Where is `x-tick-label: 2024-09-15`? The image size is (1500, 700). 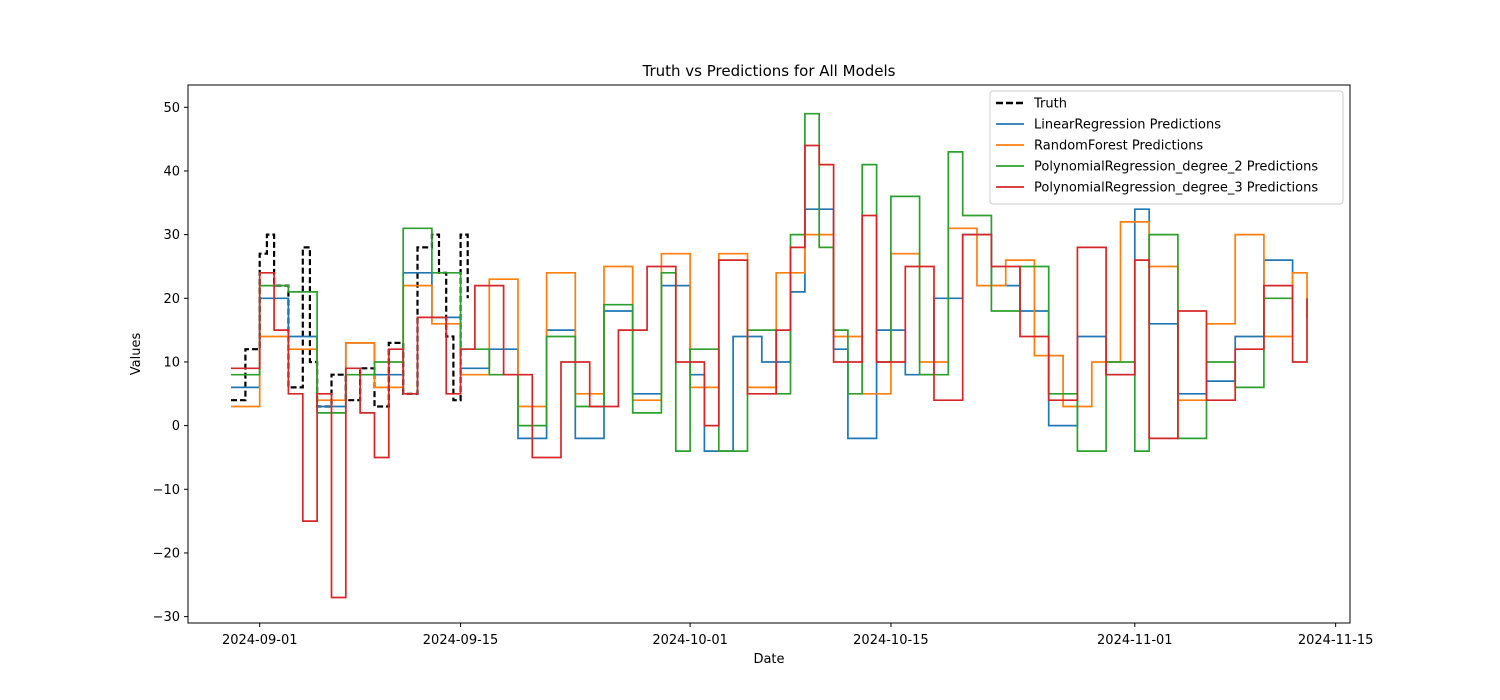
x-tick-label: 2024-09-15 is located at coordinates (461, 640).